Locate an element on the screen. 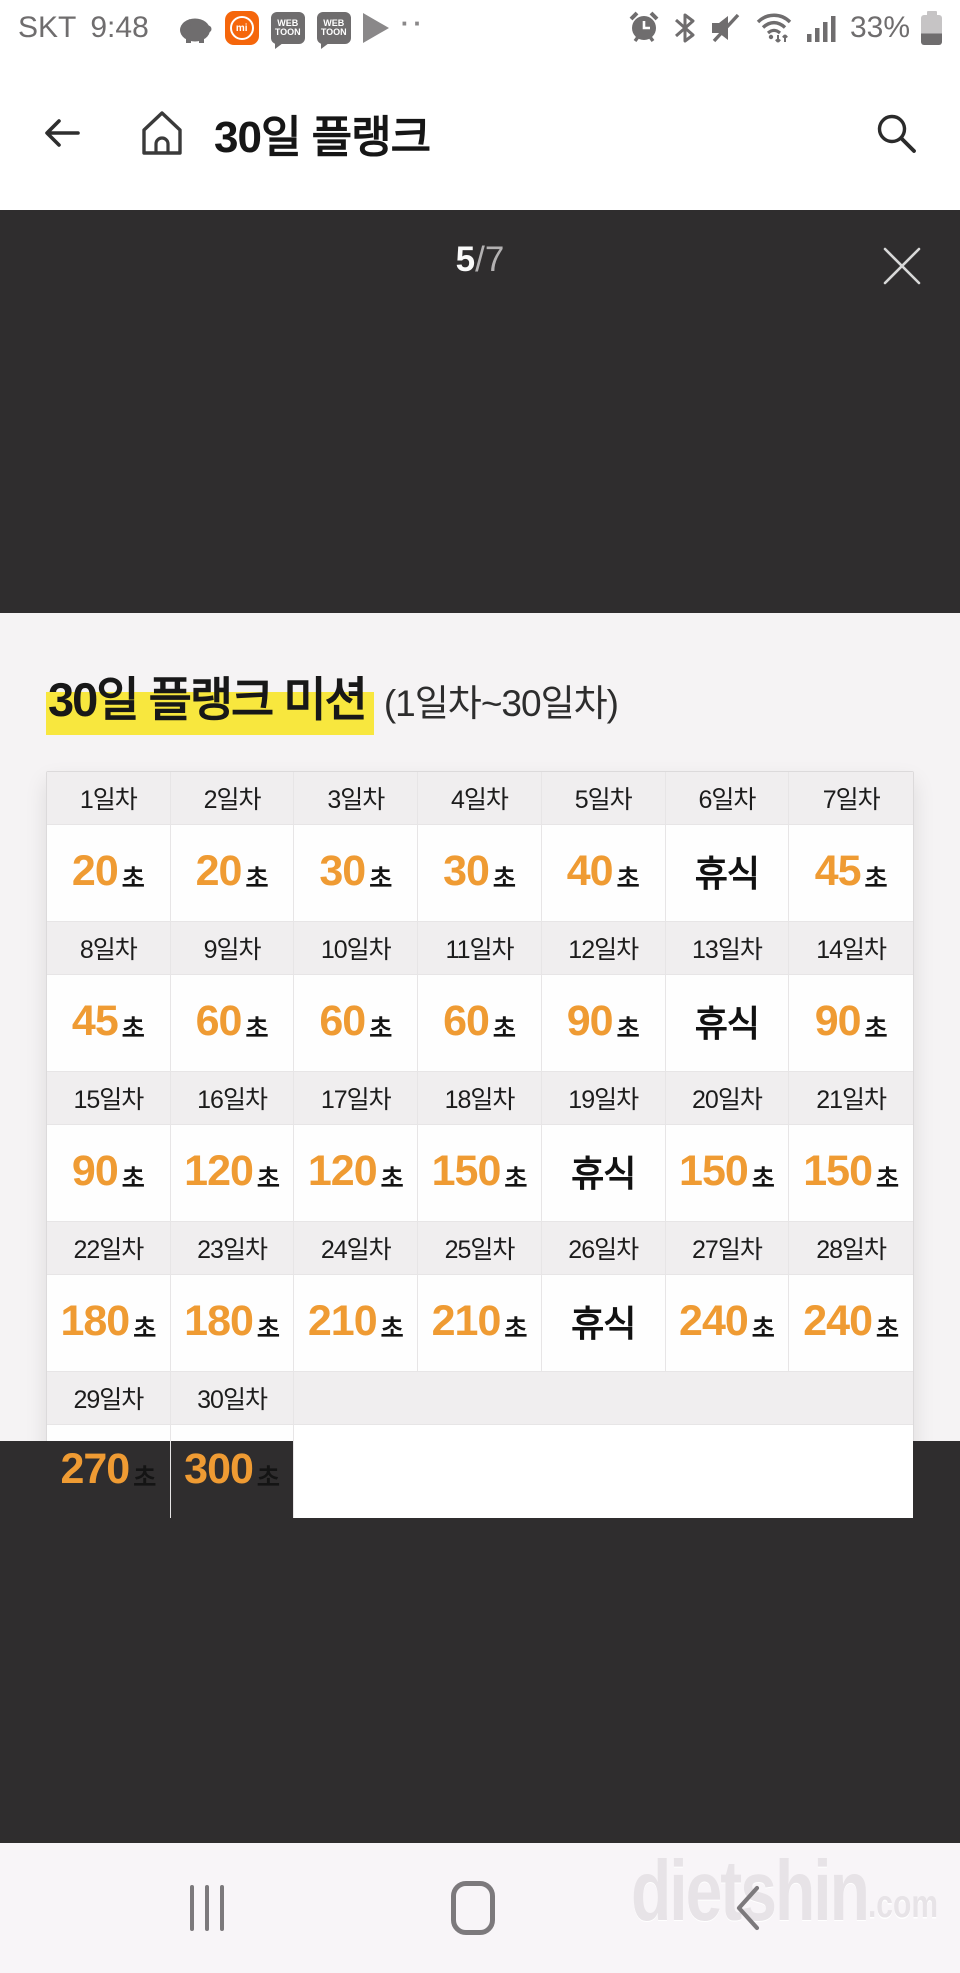  day-header-cell: 1일차 is located at coordinates (109, 798).